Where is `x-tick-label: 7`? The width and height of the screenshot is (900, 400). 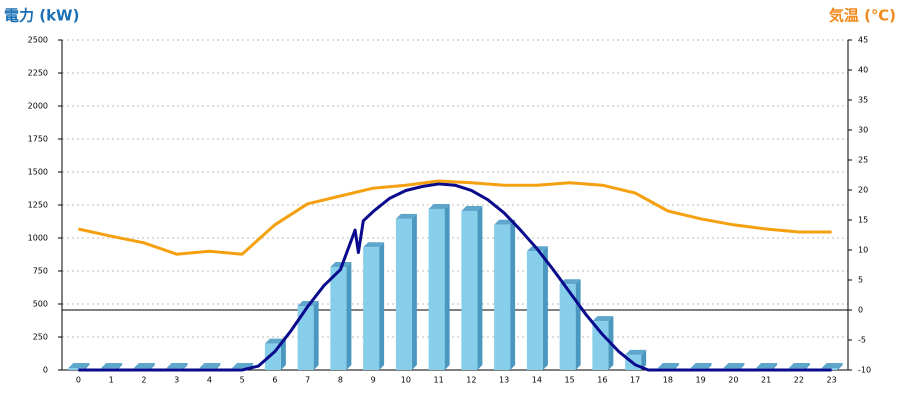 x-tick-label: 7 is located at coordinates (307, 380).